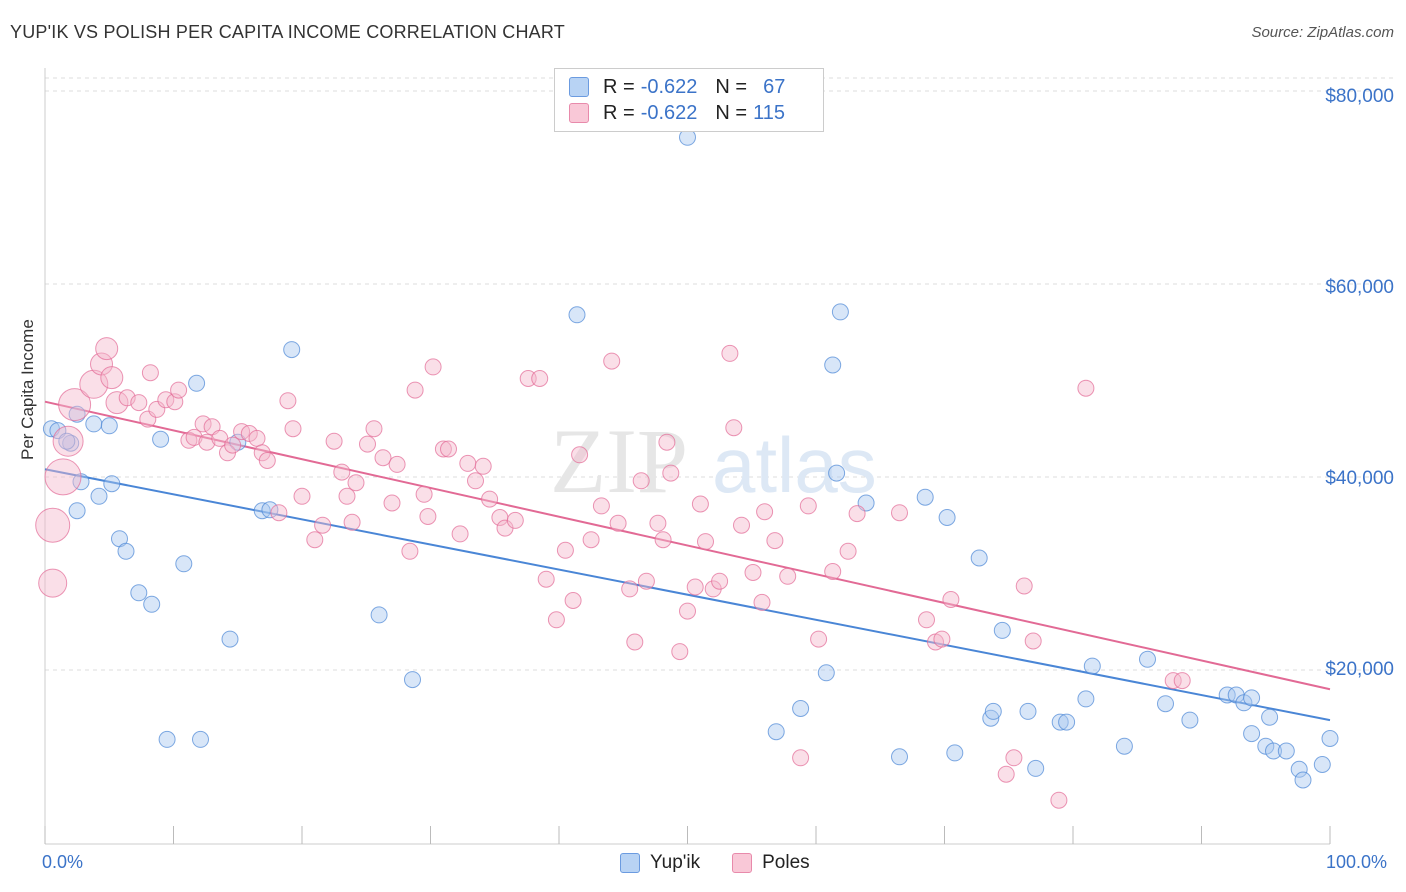  What do you see at coordinates (794, 465) in the screenshot?
I see `watermark-atlas: atlas` at bounding box center [794, 465].